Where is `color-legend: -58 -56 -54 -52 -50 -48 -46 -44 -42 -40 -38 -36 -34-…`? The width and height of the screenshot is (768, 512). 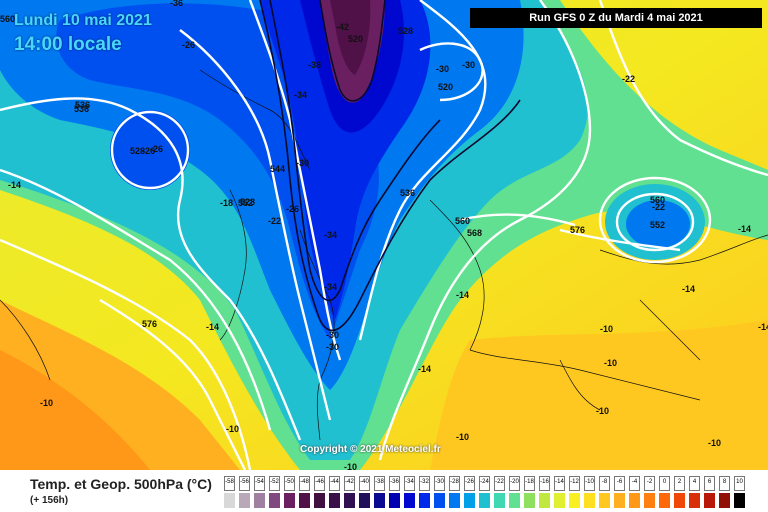 color-legend: -58 -56 -54 -52 -50 -48 -46 -44 -42 -40 -38 -36 -34-… is located at coordinates (488, 493).